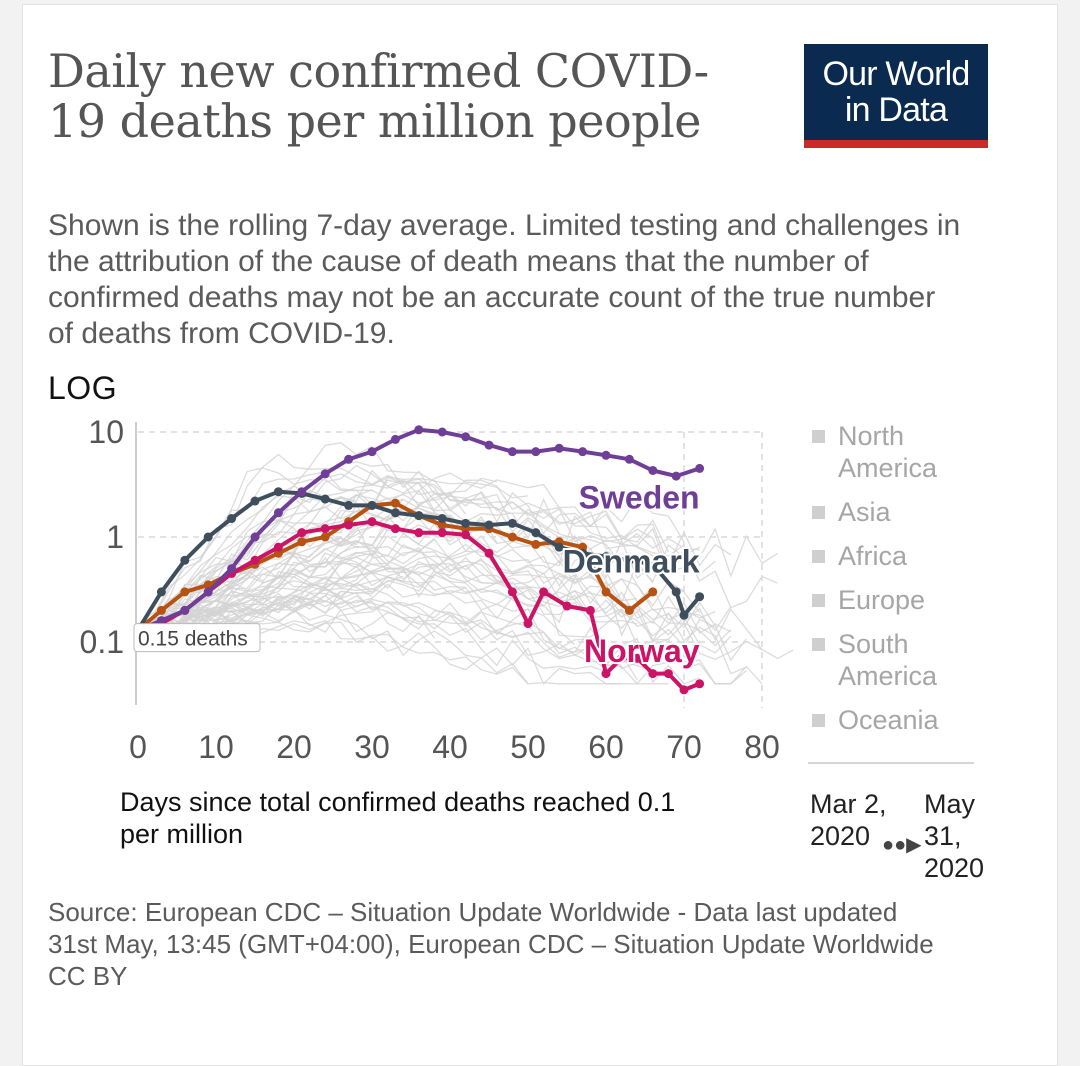 This screenshot has height=1066, width=1080. Describe the element at coordinates (891, 763) in the screenshot. I see `legend-divider` at that location.